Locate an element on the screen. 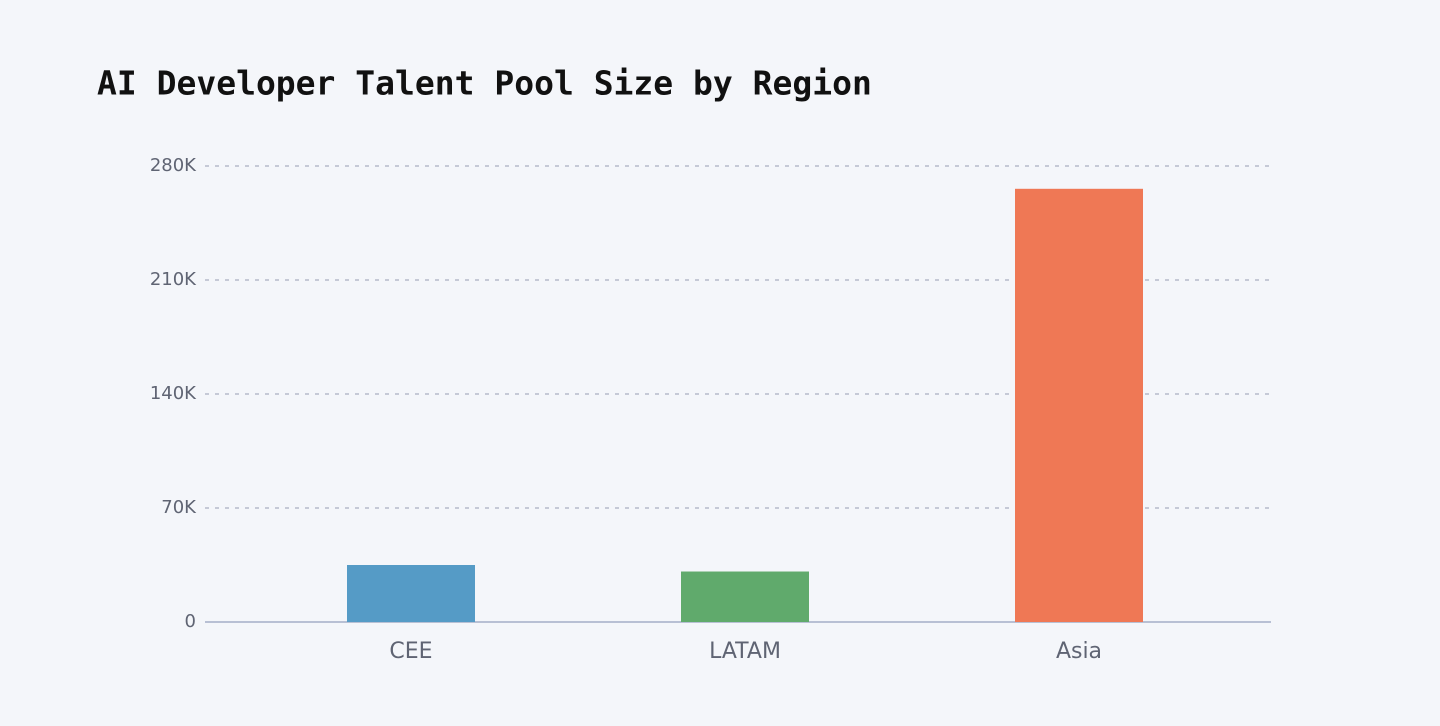  y-tick-label: 210K is located at coordinates (173, 279).